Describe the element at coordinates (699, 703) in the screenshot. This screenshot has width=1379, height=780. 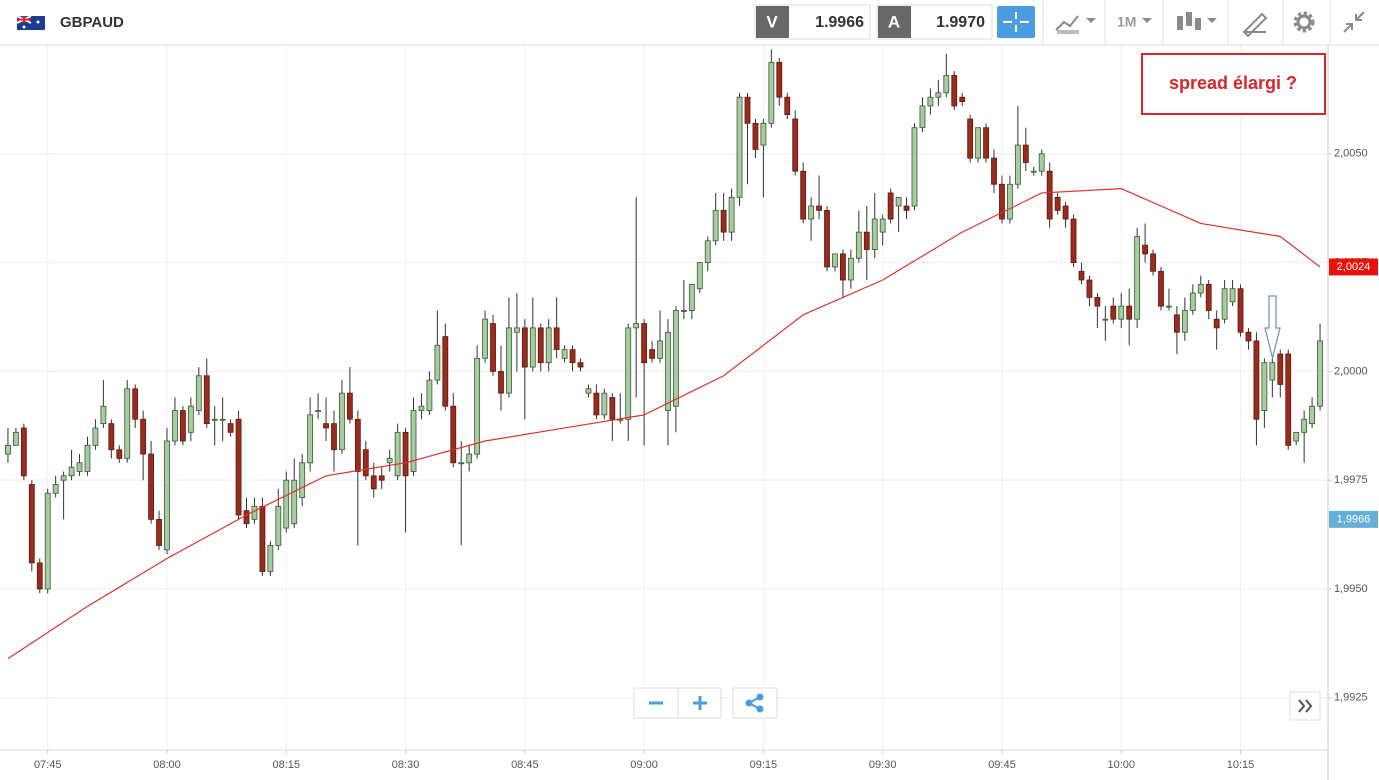
I see `zoom-in-button` at that location.